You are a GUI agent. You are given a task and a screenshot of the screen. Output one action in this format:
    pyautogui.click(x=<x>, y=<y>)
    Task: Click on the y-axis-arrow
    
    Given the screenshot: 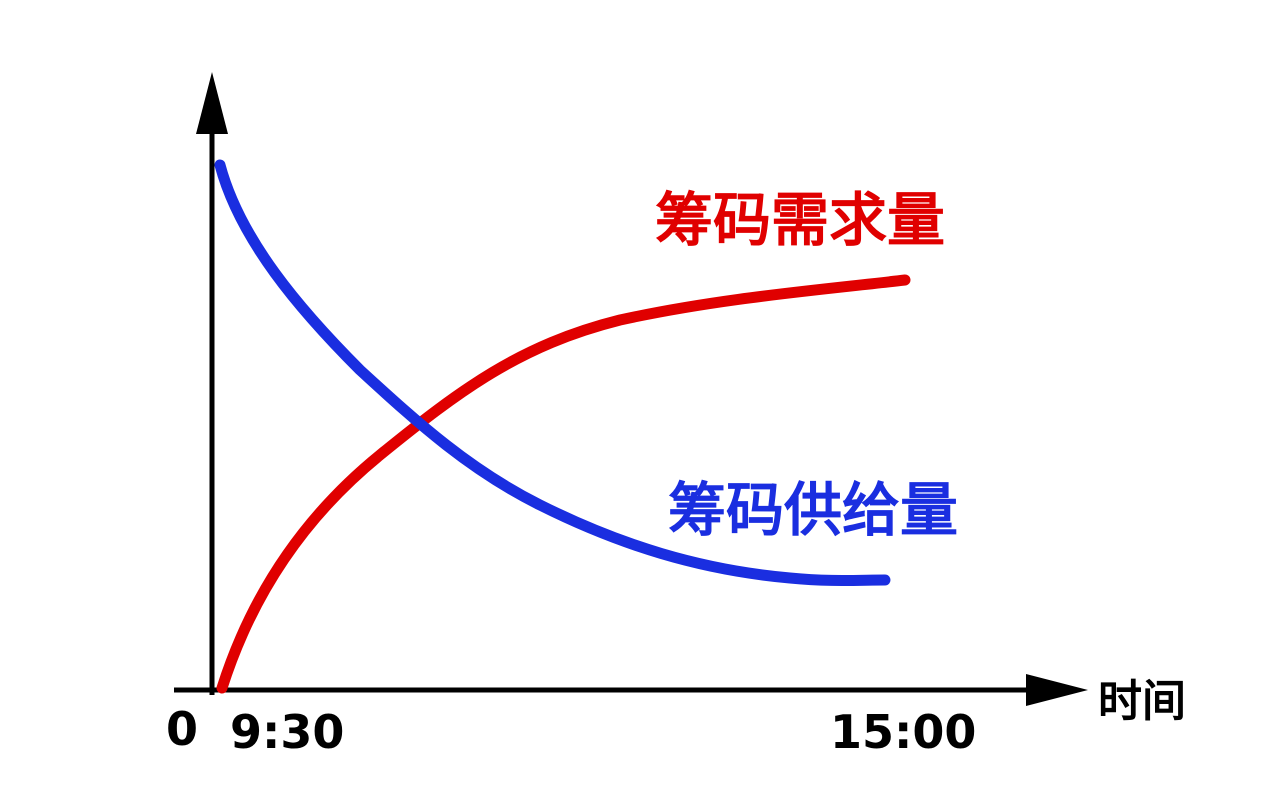 What is the action you would take?
    pyautogui.click(x=212, y=103)
    